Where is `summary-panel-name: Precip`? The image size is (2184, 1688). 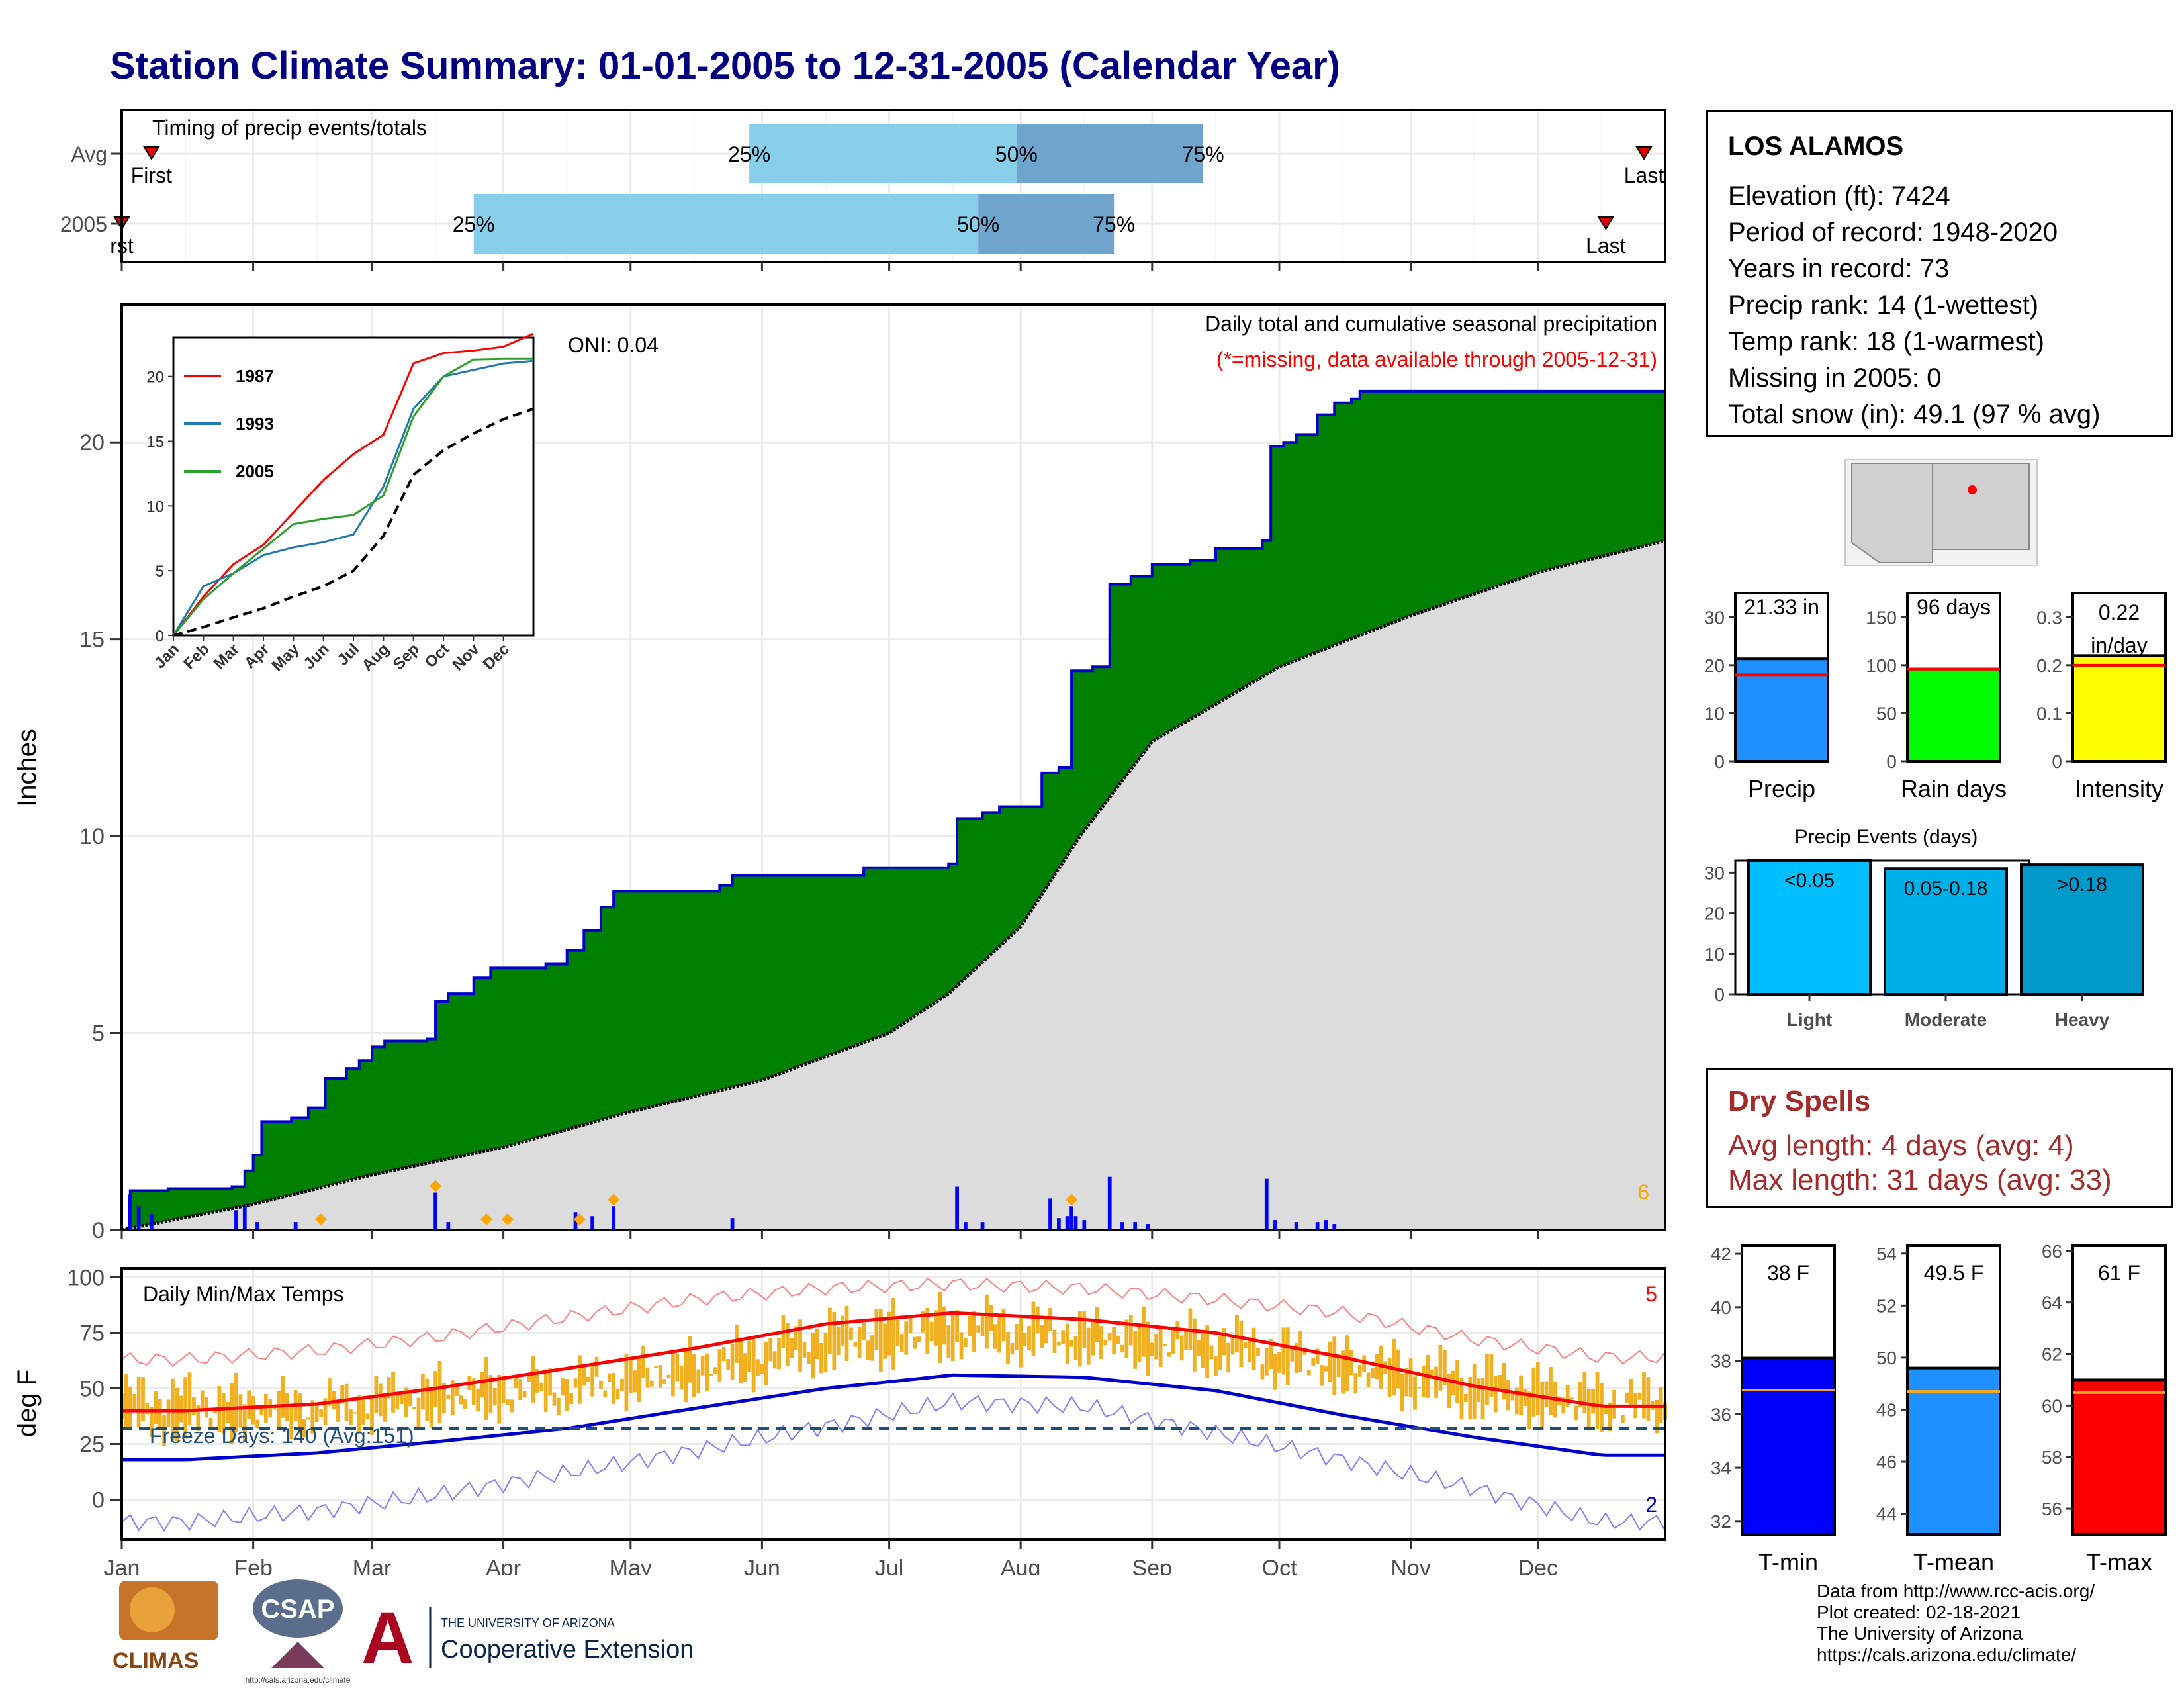 summary-panel-name: Precip is located at coordinates (1781, 788).